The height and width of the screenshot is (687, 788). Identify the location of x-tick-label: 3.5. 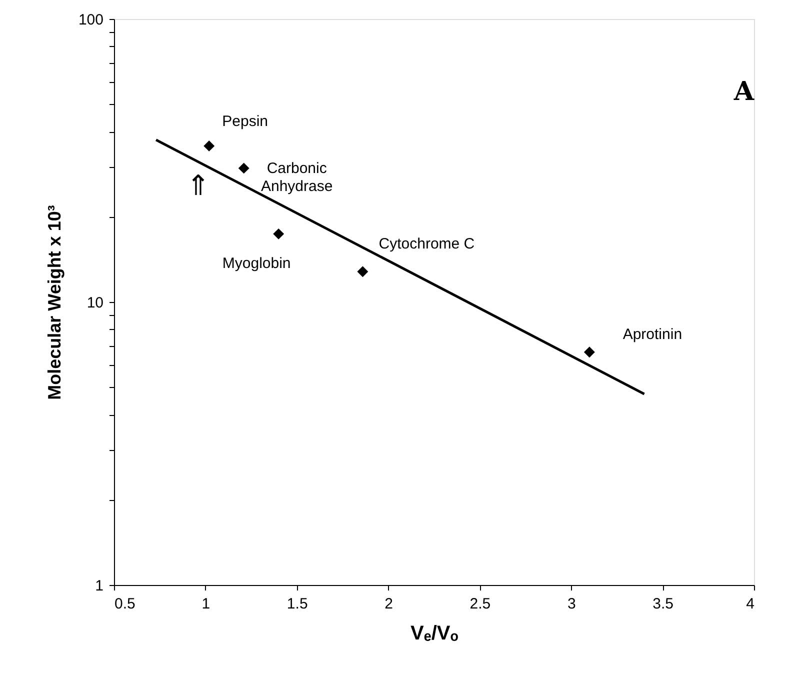
(663, 604).